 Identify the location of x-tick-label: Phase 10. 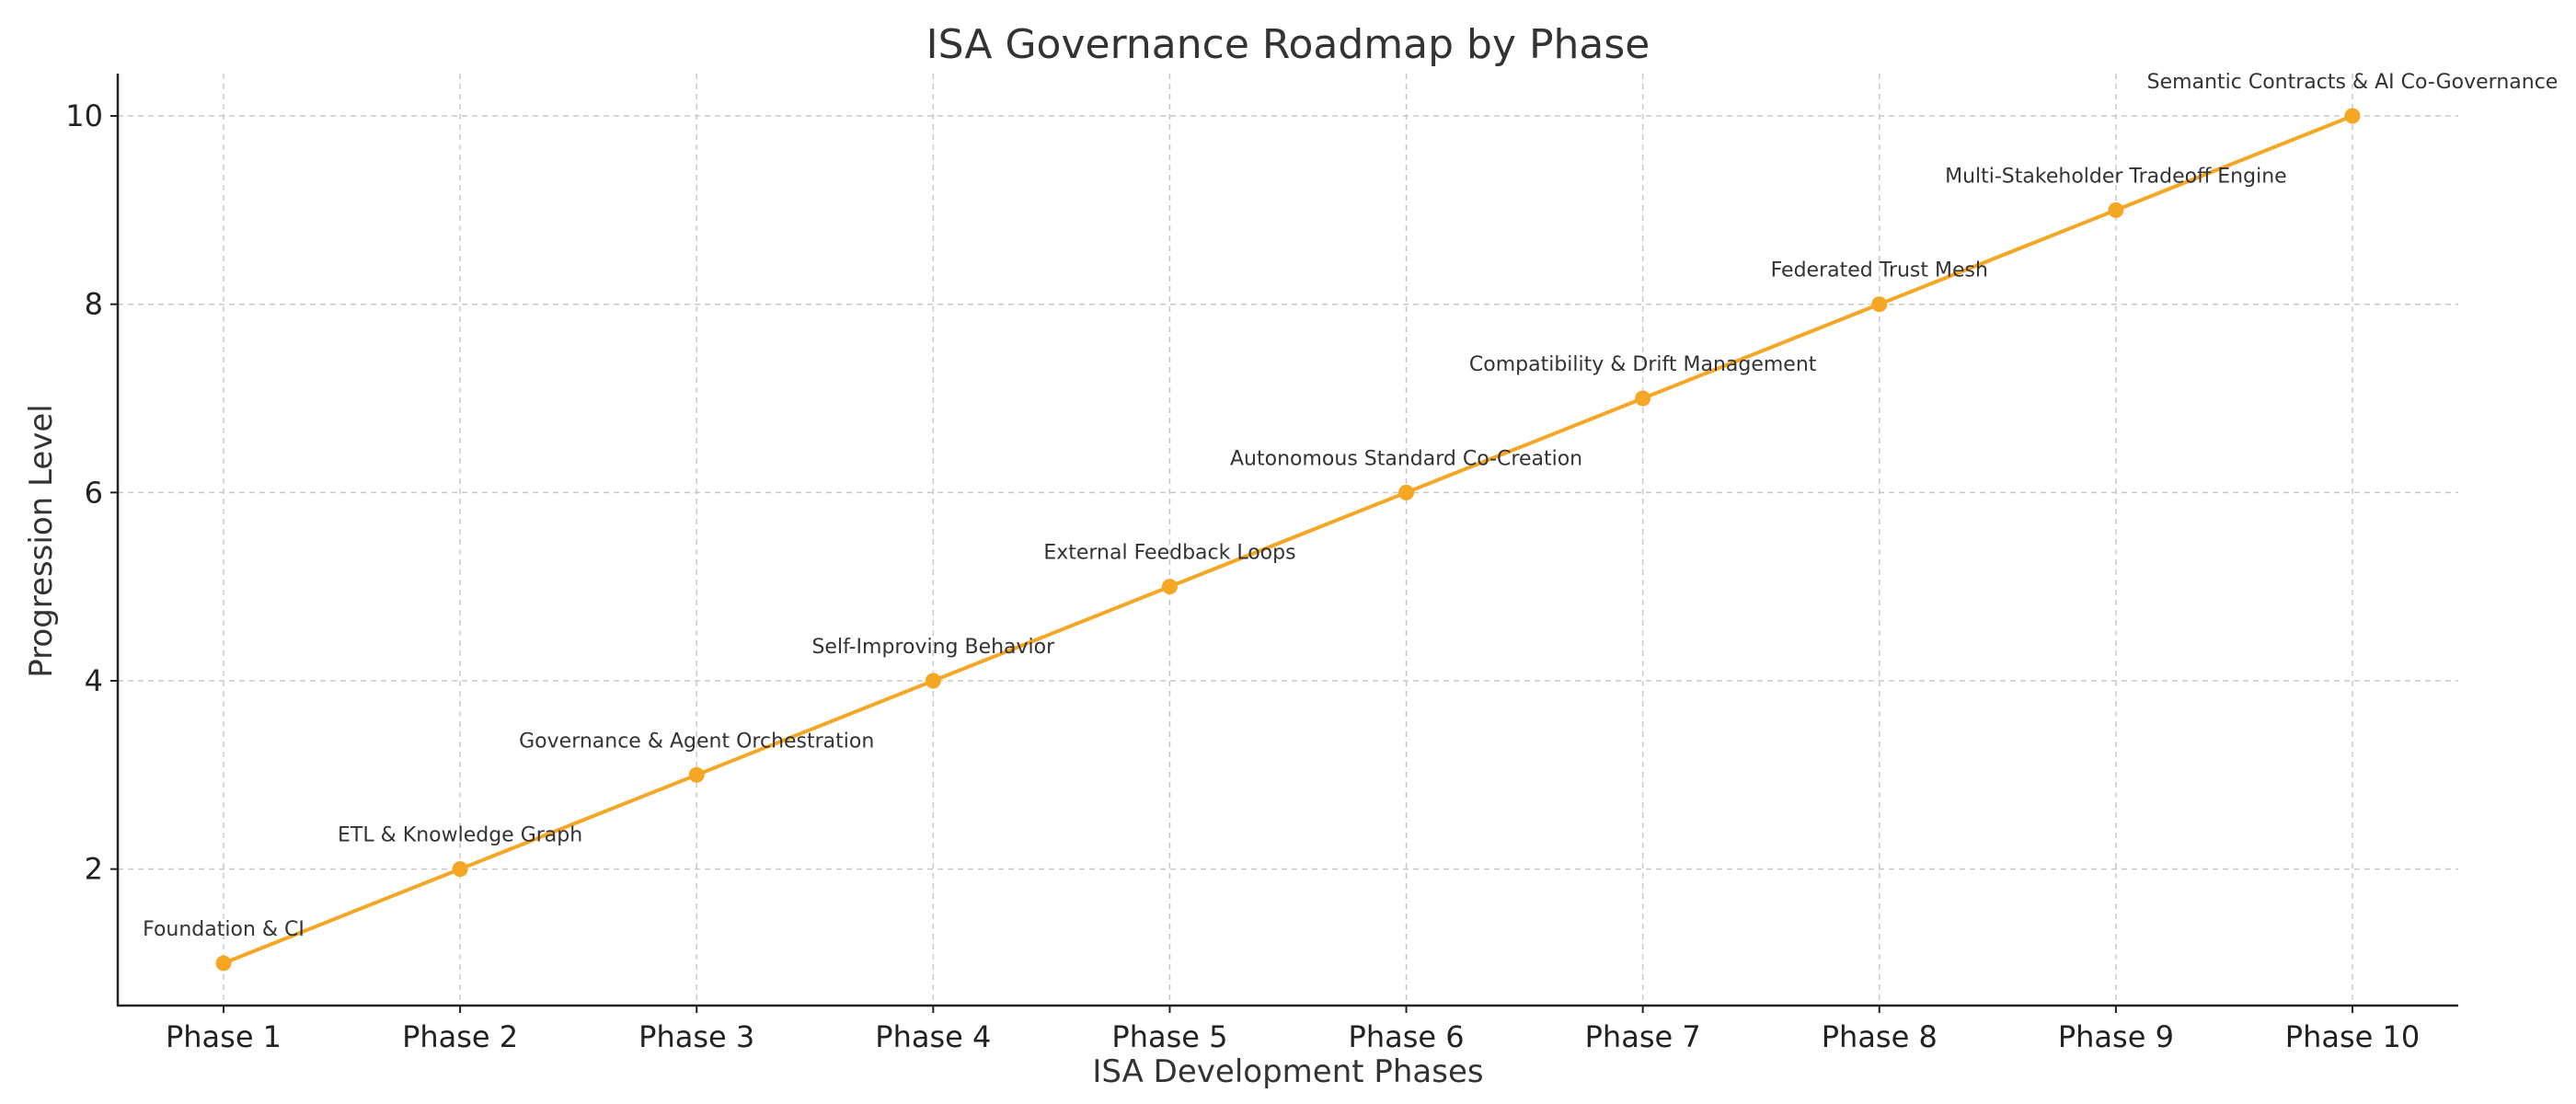
(2352, 1036).